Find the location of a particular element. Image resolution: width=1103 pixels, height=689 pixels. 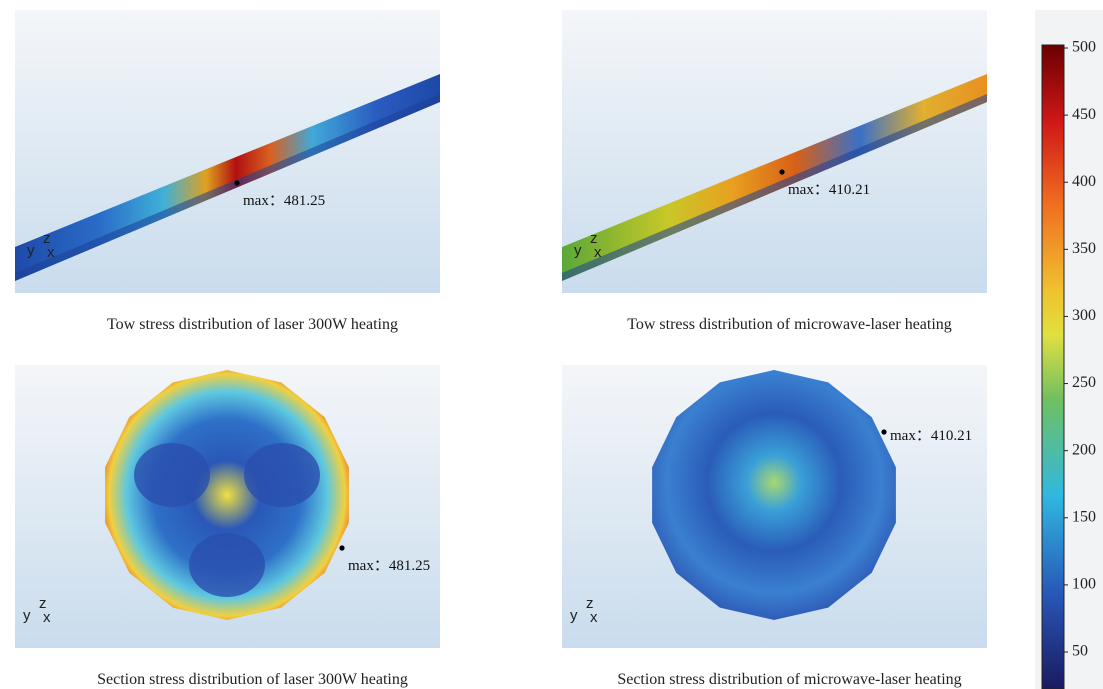

tick-label: 150 is located at coordinates (1084, 516).